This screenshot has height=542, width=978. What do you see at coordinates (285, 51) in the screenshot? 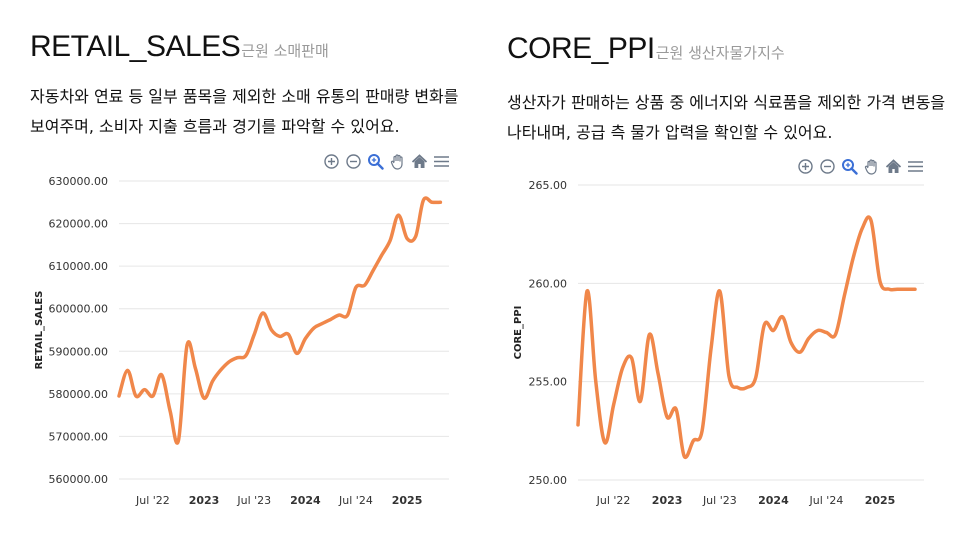
I see `chart-subtitle: 근원 소매판매` at bounding box center [285, 51].